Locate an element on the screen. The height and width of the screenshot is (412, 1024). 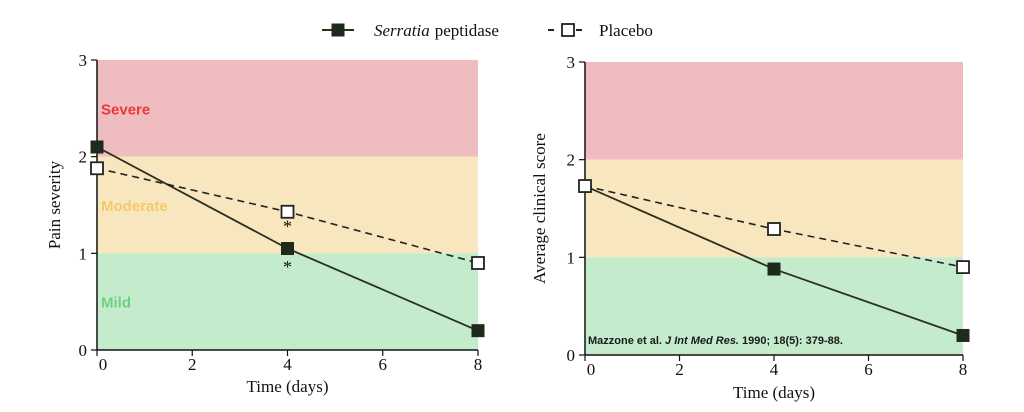
legend-placebo-label: Placebo is located at coordinates (626, 30).